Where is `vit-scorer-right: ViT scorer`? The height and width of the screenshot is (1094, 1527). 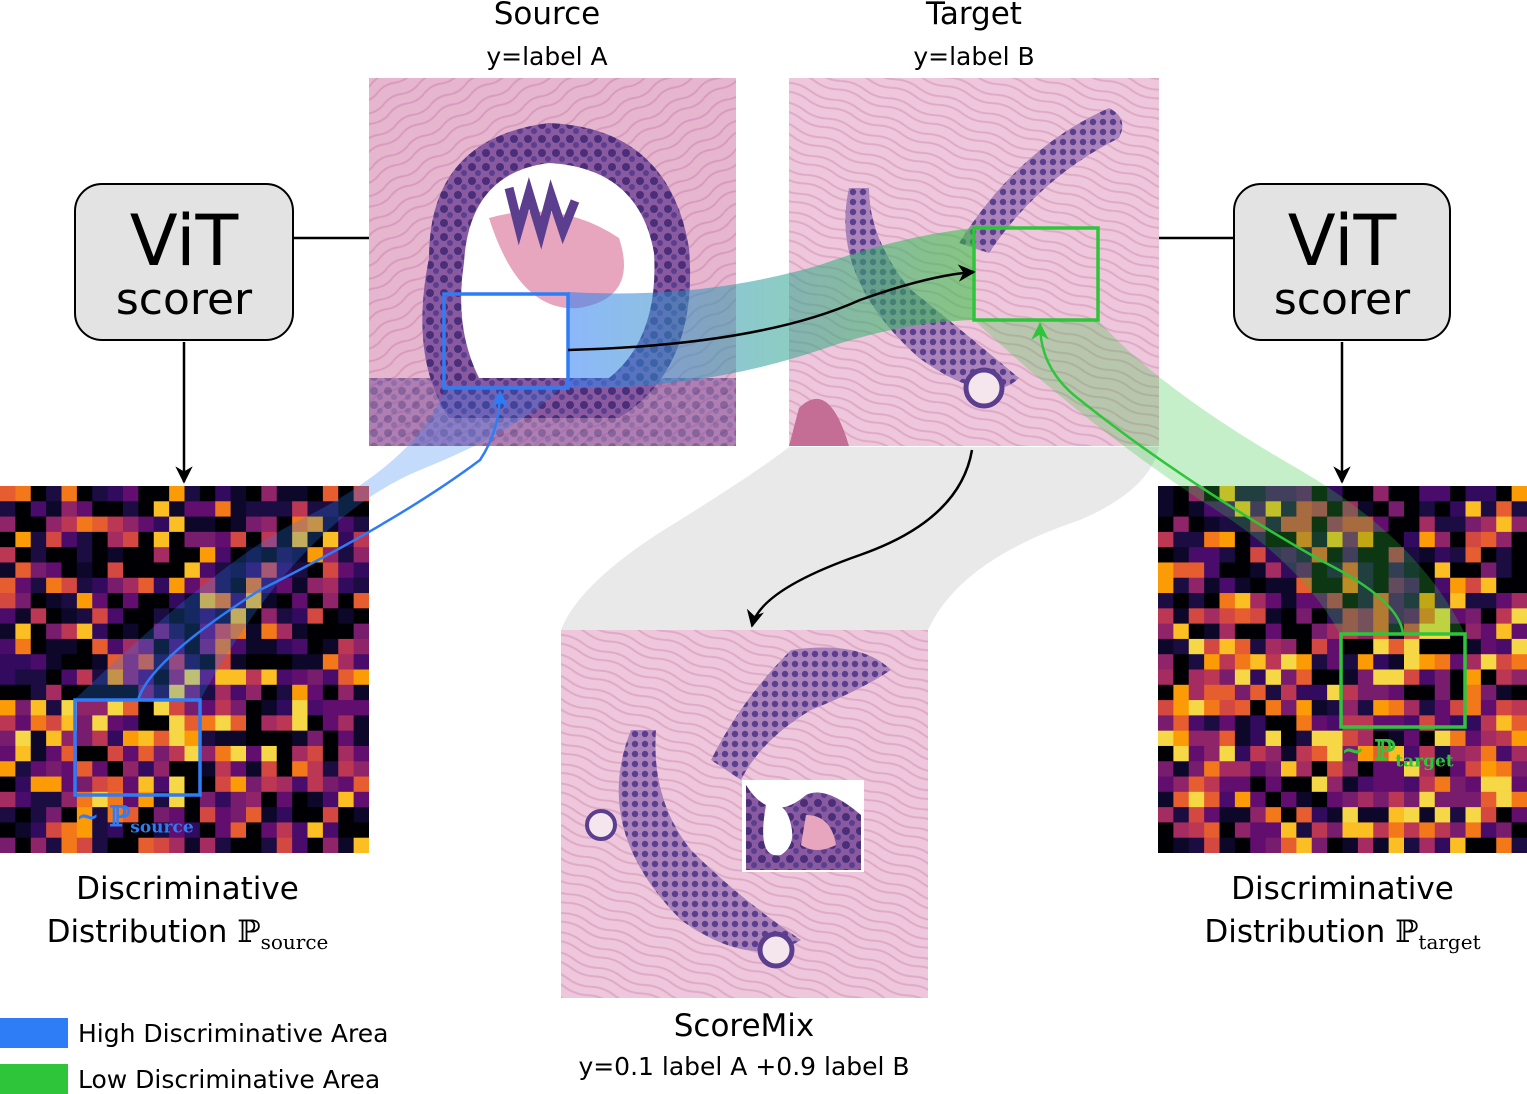 vit-scorer-right: ViT scorer is located at coordinates (1342, 262).